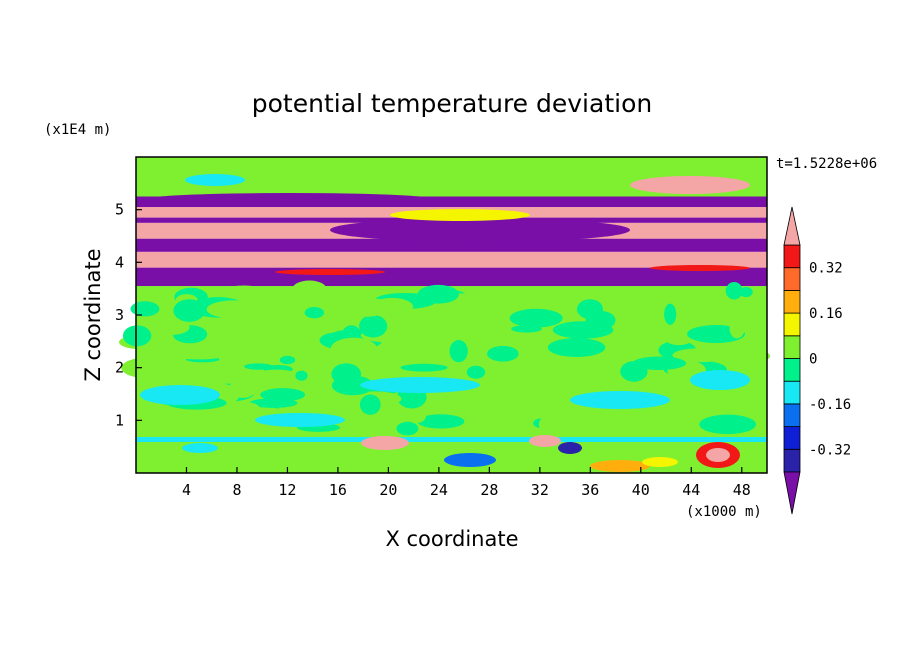 This screenshot has width=904, height=654. What do you see at coordinates (540, 490) in the screenshot?
I see `x-tick-label: 32` at bounding box center [540, 490].